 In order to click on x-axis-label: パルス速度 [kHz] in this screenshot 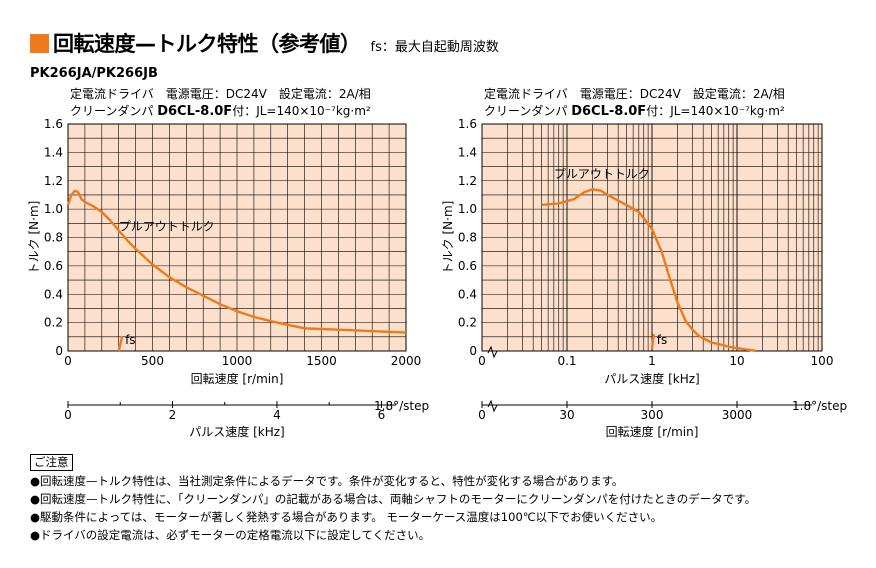, I will do `click(651, 378)`.